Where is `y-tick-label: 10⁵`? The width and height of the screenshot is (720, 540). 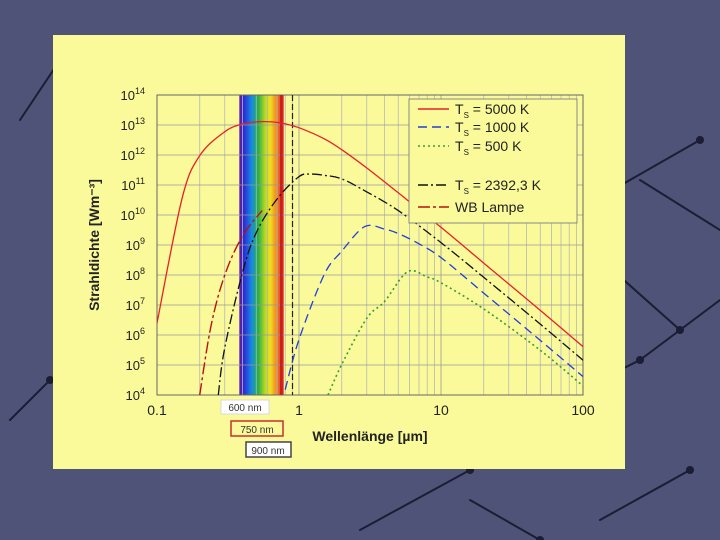 y-tick-label: 10⁵ is located at coordinates (135, 364).